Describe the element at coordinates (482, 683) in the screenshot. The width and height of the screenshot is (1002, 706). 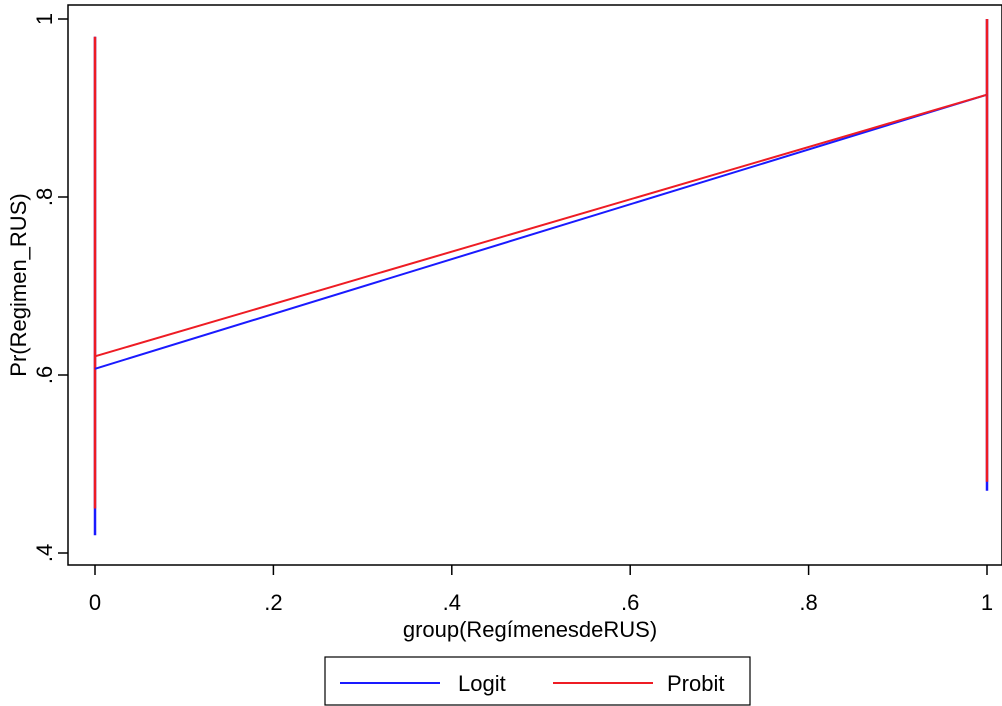
I see `legend-label-logit: Logit` at that location.